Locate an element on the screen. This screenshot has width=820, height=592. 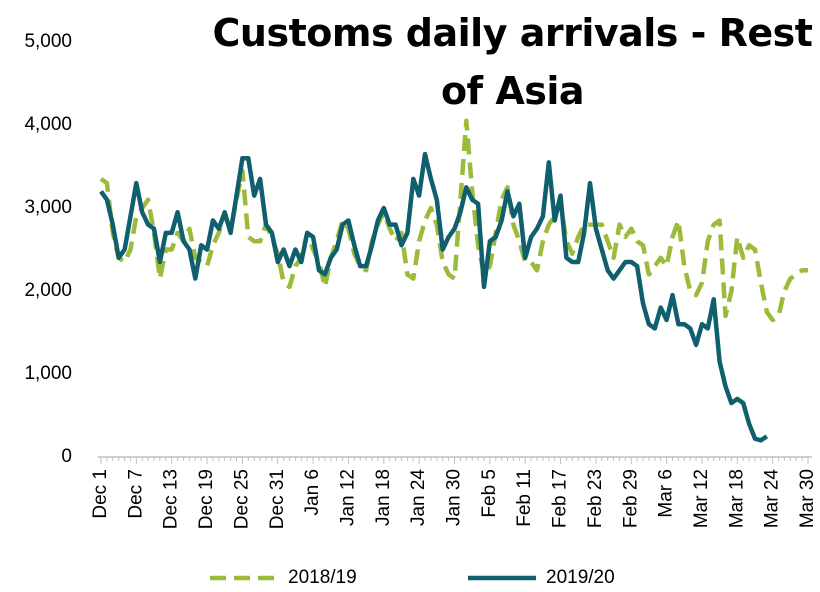
y-tick-label: 1,000 is located at coordinates (48, 373).